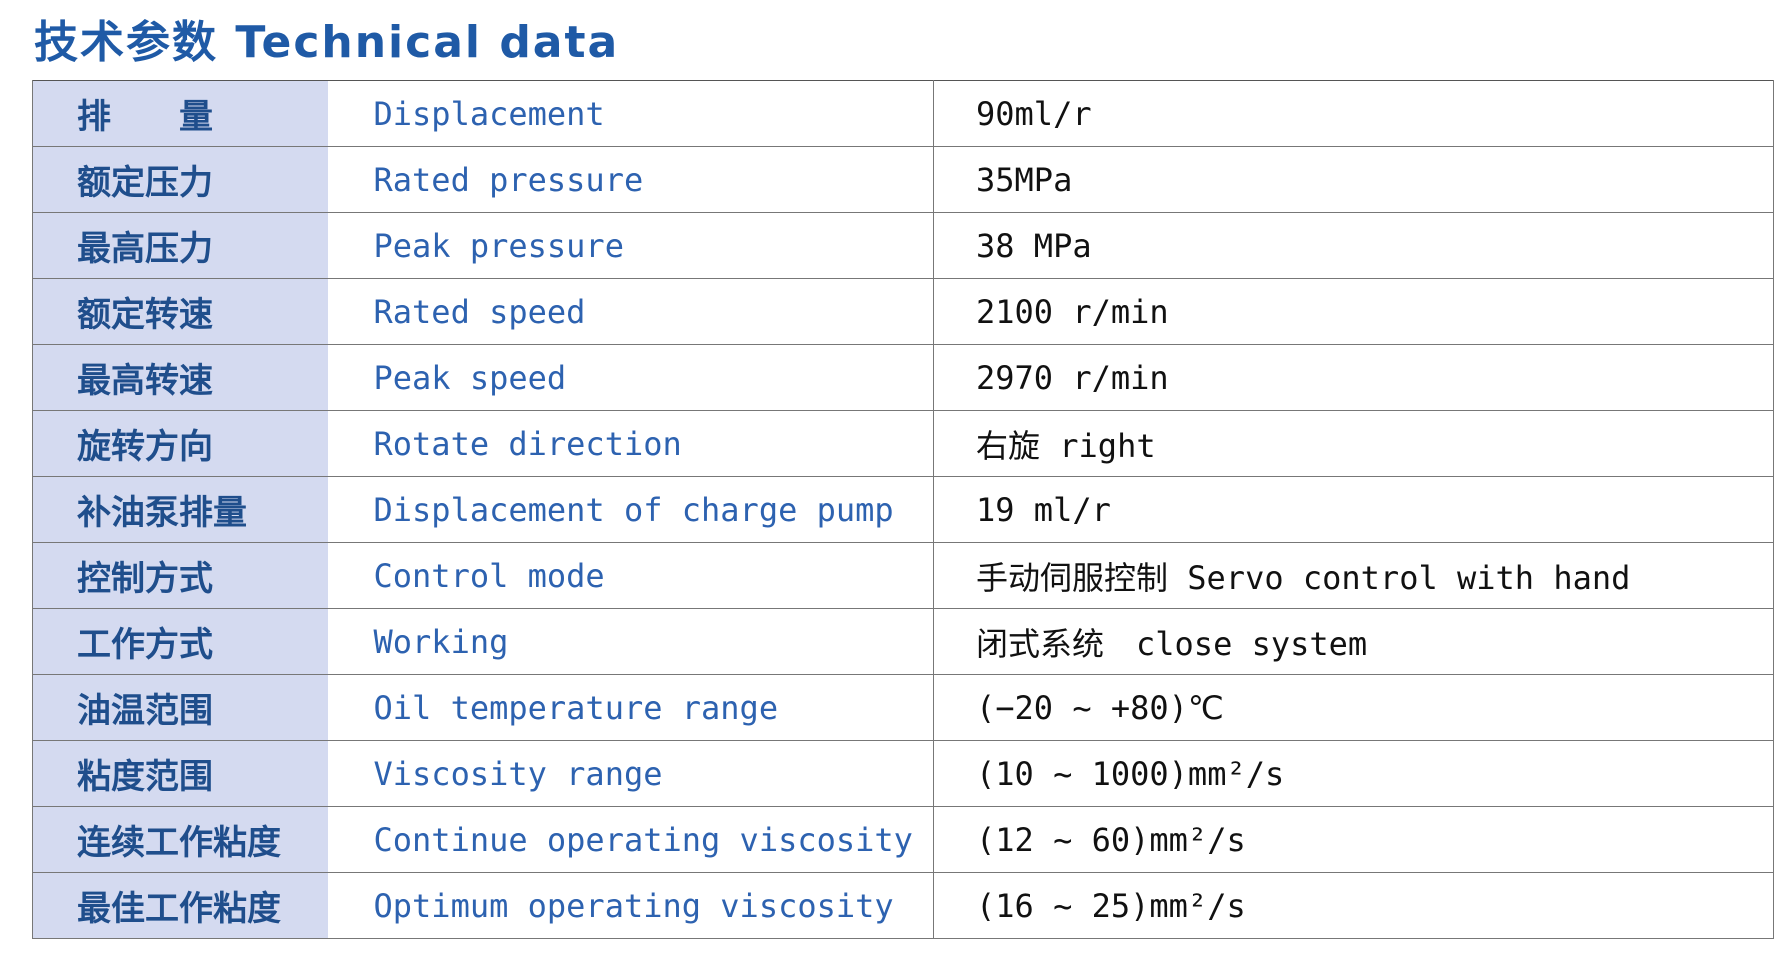 The width and height of the screenshot is (1792, 970). Describe the element at coordinates (180, 179) in the screenshot. I see `label-cn: 额定压力` at that location.